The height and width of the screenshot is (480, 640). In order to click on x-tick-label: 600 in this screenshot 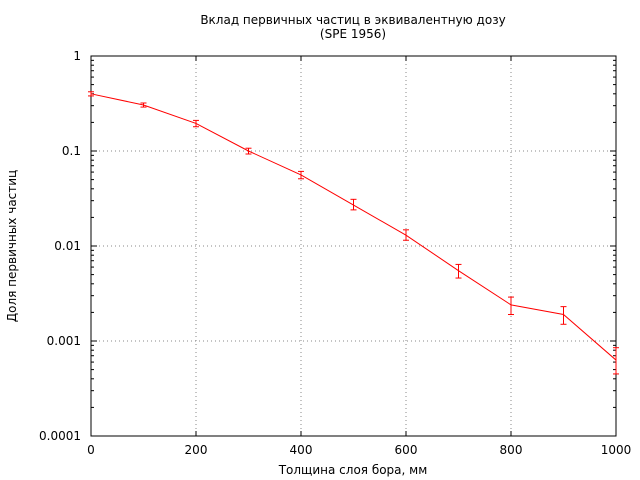, I will do `click(406, 450)`.